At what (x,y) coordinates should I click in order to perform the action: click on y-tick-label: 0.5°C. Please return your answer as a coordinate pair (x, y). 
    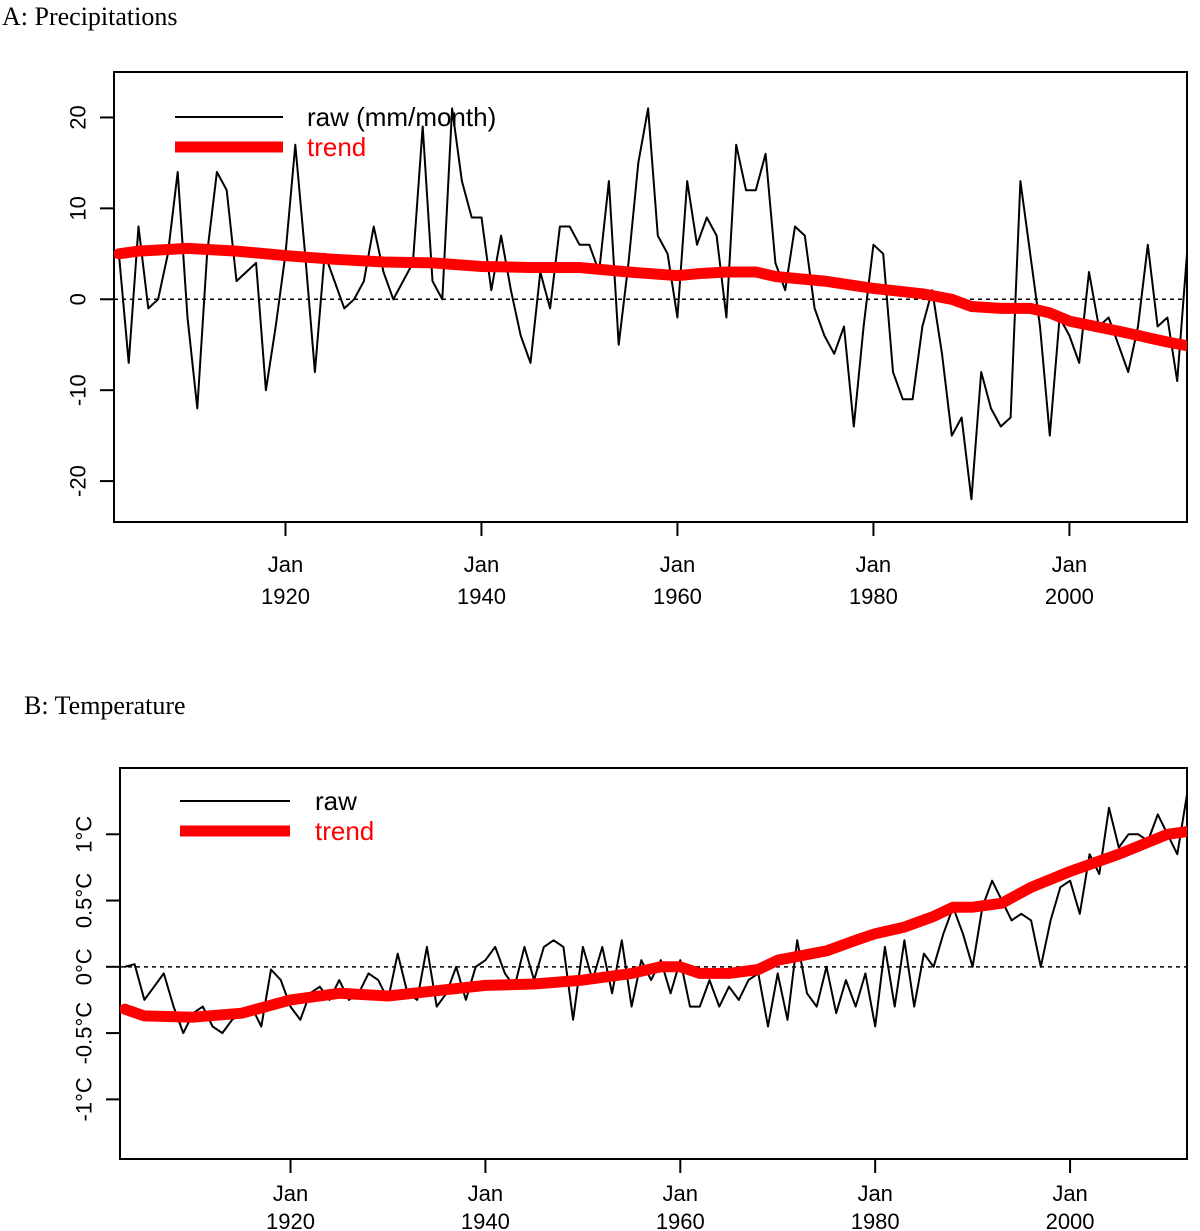
    Looking at the image, I should click on (84, 900).